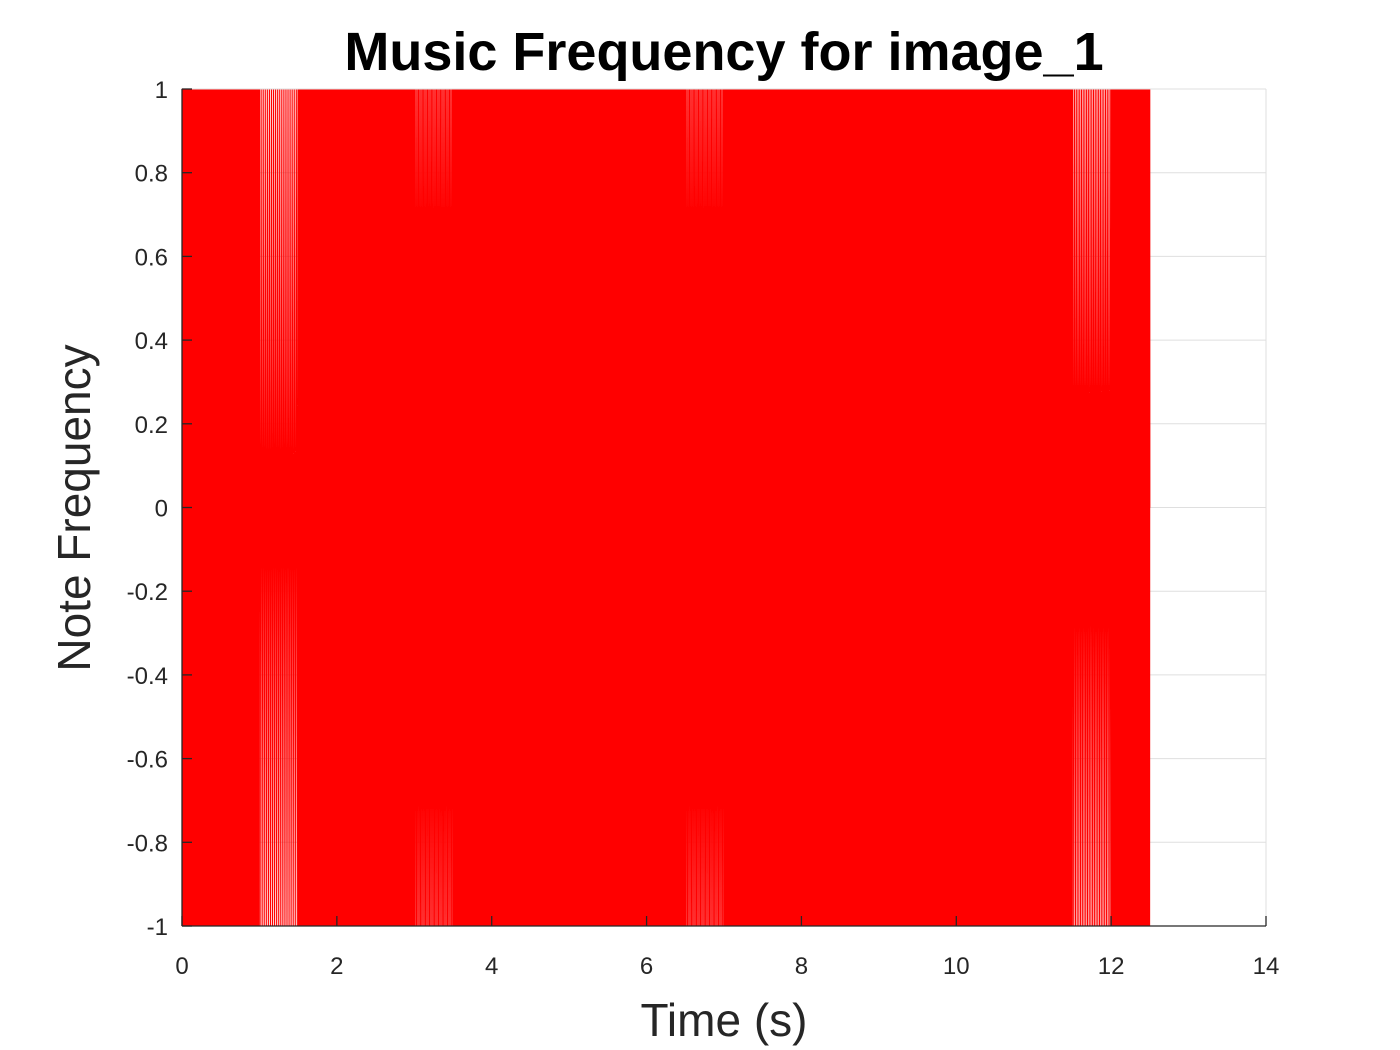  What do you see at coordinates (723, 52) in the screenshot?
I see `chart-title: Music Frequency for image_1` at bounding box center [723, 52].